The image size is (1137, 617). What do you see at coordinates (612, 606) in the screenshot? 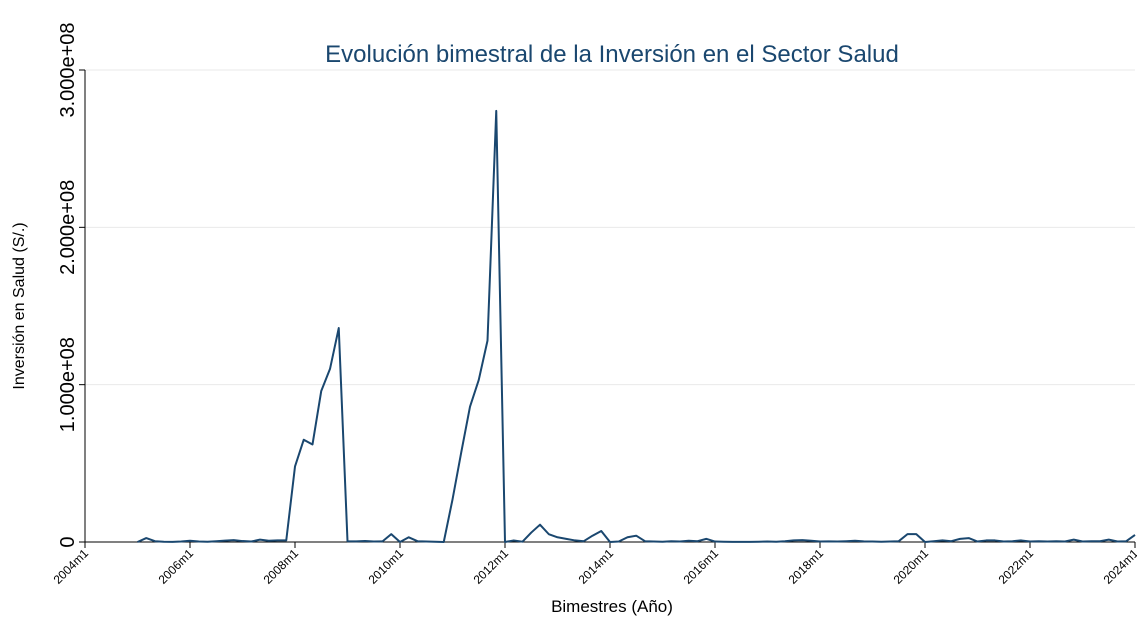
I see `x-axis-label: Bimestres (Año)` at bounding box center [612, 606].